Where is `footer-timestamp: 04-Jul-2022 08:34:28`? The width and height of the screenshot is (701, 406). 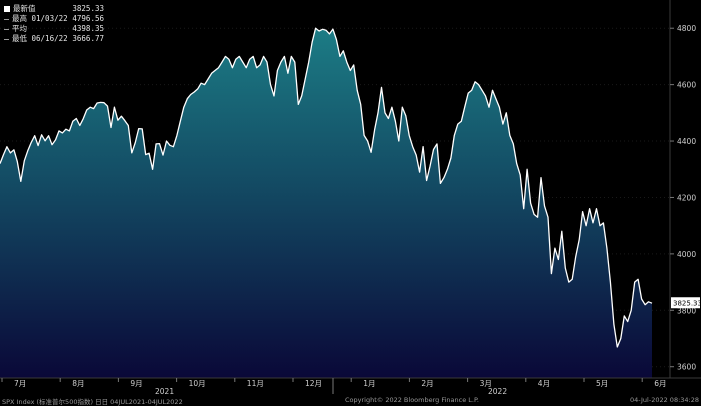
footer-timestamp: 04-Jul-2022 08:34:28 is located at coordinates (664, 400).